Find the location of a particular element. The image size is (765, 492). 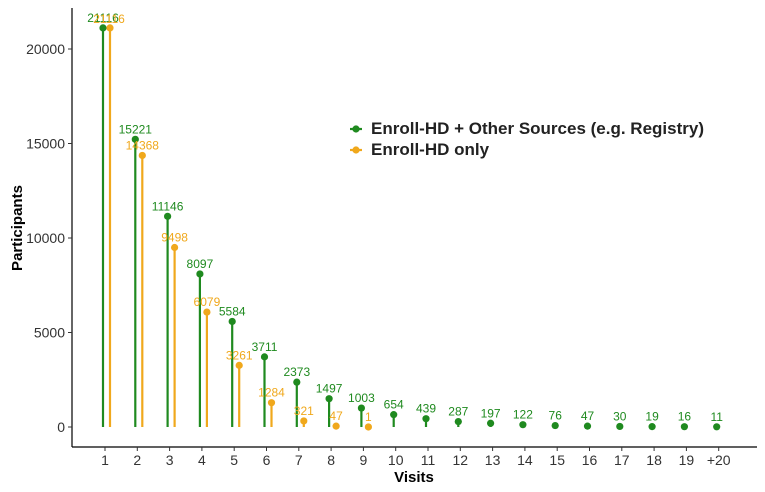

data-label: 2373 is located at coordinates (296, 372).